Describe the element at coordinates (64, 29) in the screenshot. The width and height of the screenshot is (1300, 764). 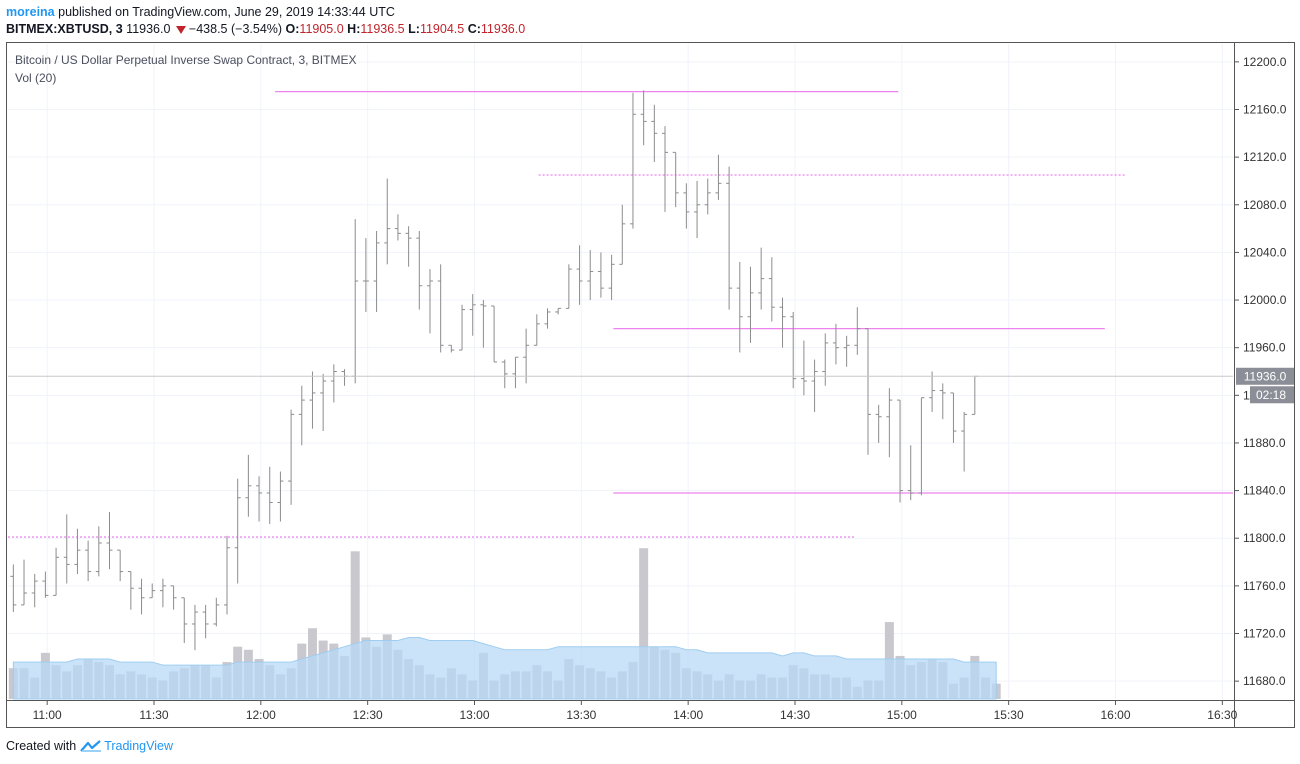
I see `symbol-label: BITMEX:XBTUSD, 3` at that location.